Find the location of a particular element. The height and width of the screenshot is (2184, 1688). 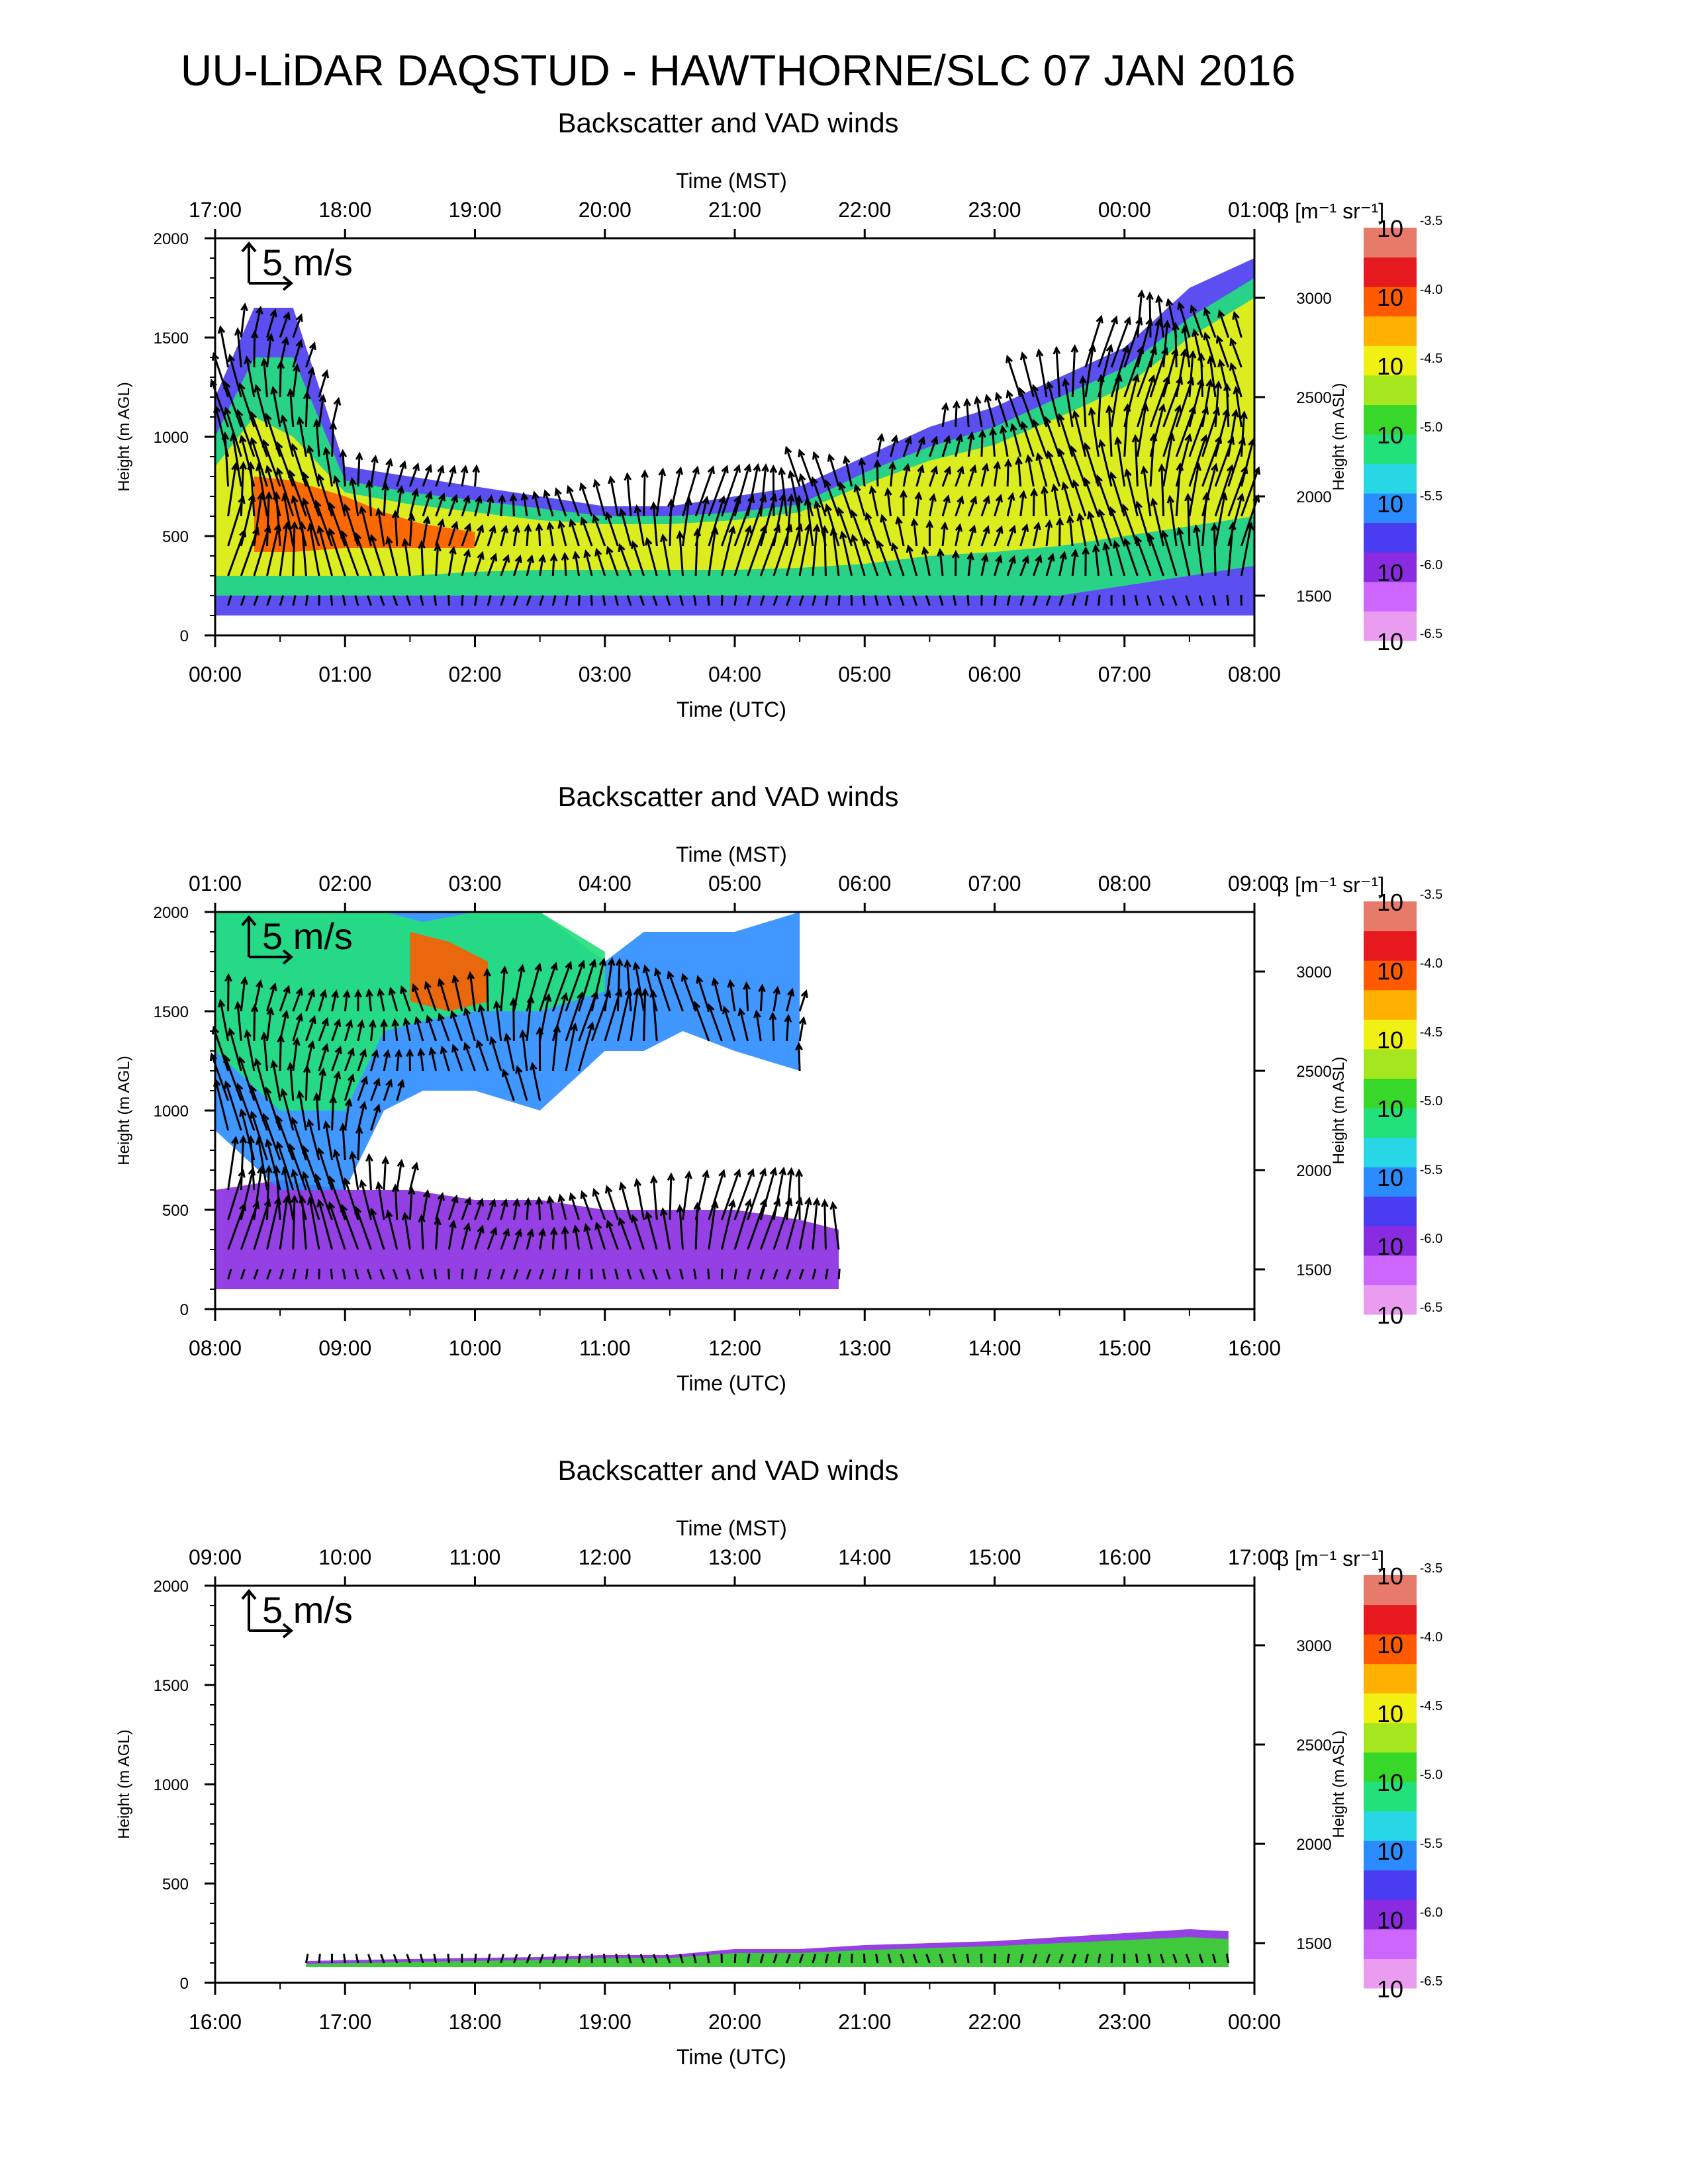

x-tick-label: 00:00 is located at coordinates (215, 674).